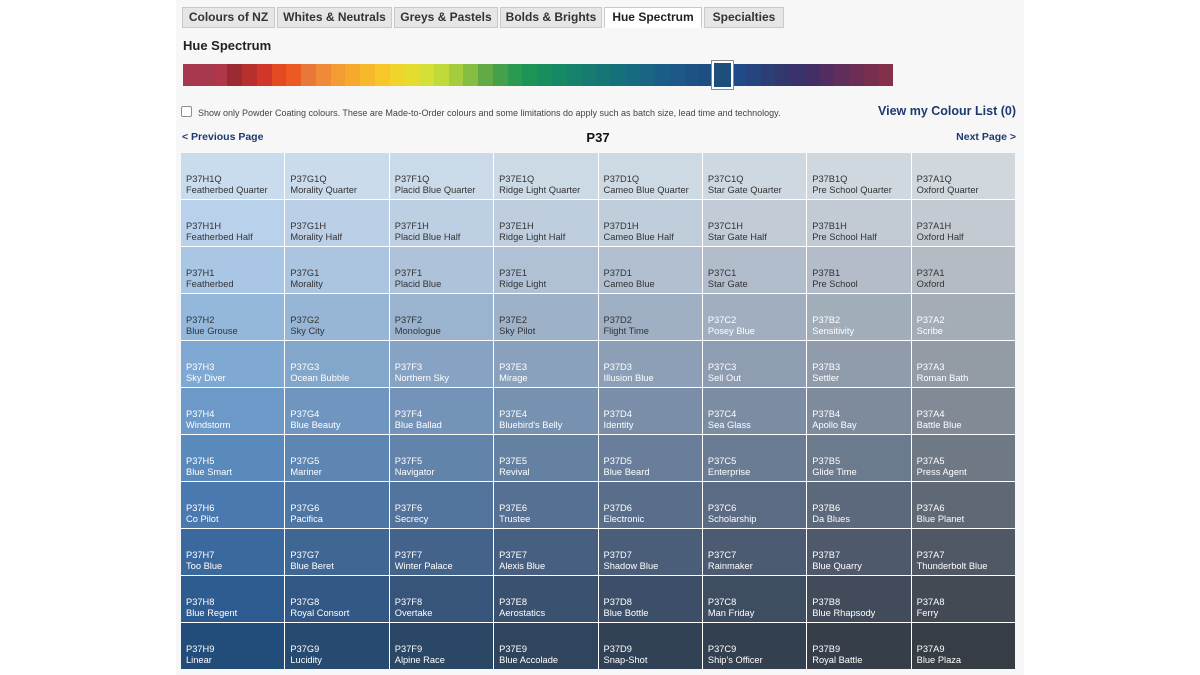 The height and width of the screenshot is (675, 1200). What do you see at coordinates (754, 176) in the screenshot?
I see `colour-cell: P37C1Q Star Gate Quarter` at bounding box center [754, 176].